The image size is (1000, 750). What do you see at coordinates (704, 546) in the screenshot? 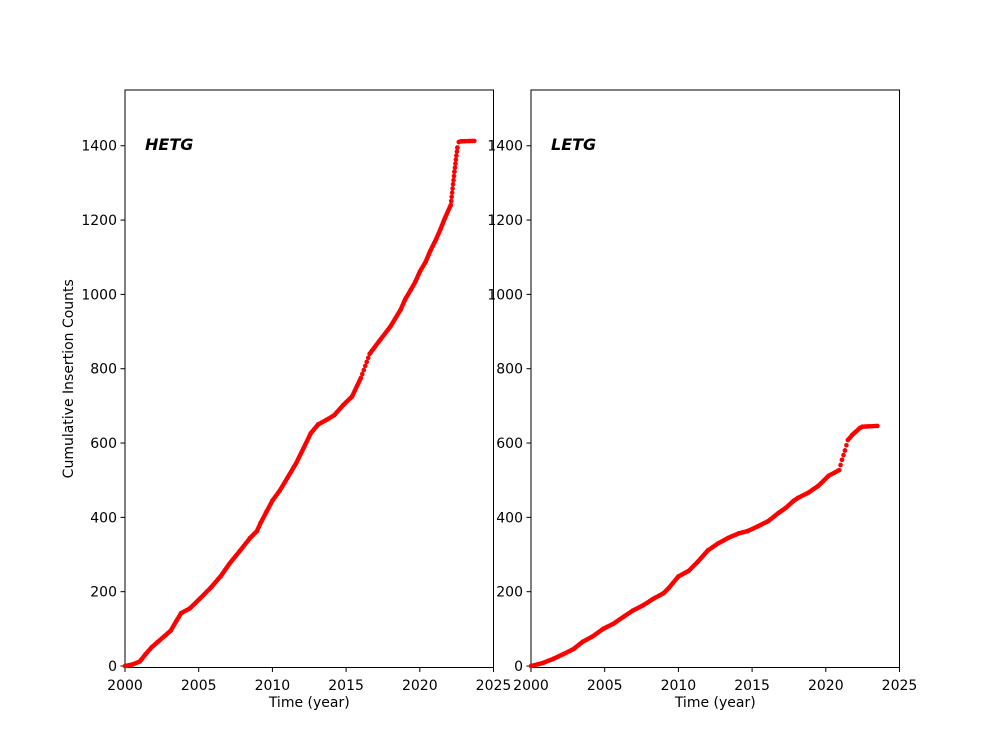
I see `letg-scatter-series` at bounding box center [704, 546].